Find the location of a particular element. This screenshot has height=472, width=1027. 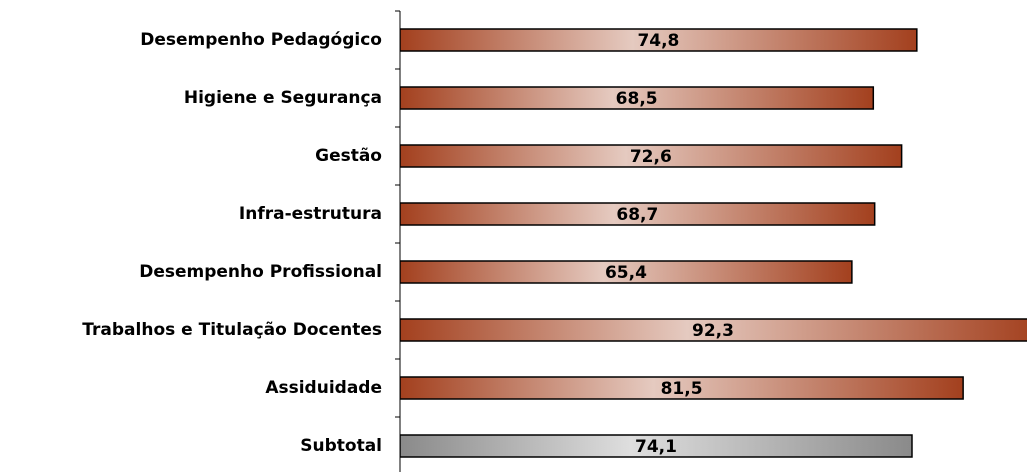

y-tick-label: Higiene e Segurança is located at coordinates (283, 98).